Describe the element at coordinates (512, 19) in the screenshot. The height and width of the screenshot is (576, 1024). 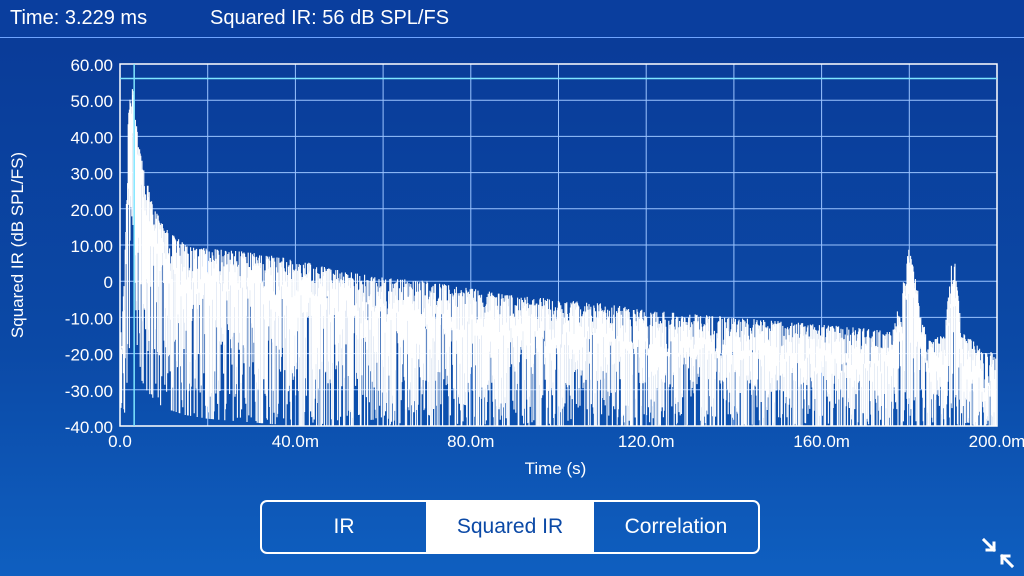
I see `readout-bar: Time: 3.229 ms Squared IR: 56 dB SPL/FS` at that location.